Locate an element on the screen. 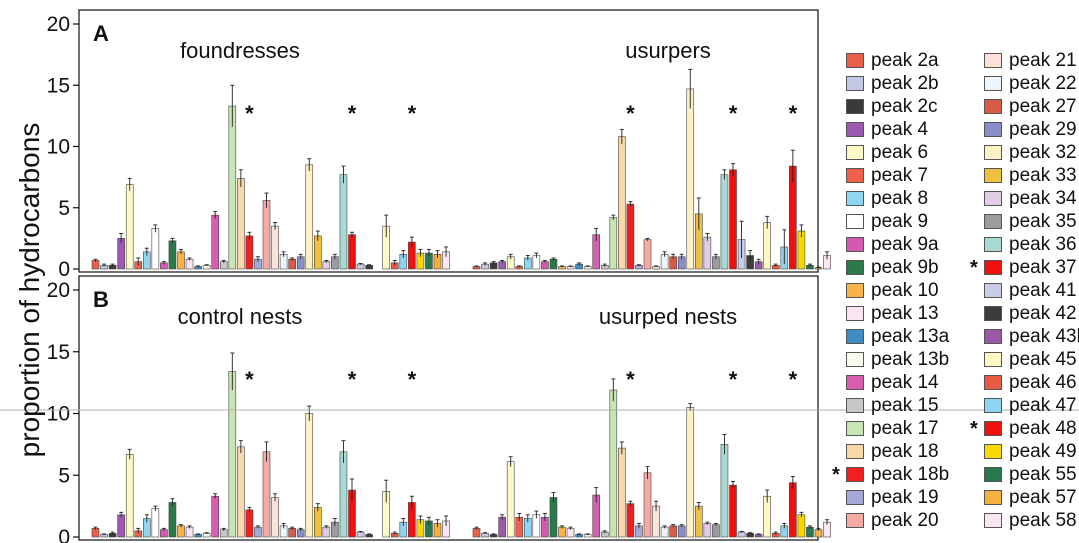 This screenshot has height=543, width=1079. legend-label: peak 13a is located at coordinates (910, 336).